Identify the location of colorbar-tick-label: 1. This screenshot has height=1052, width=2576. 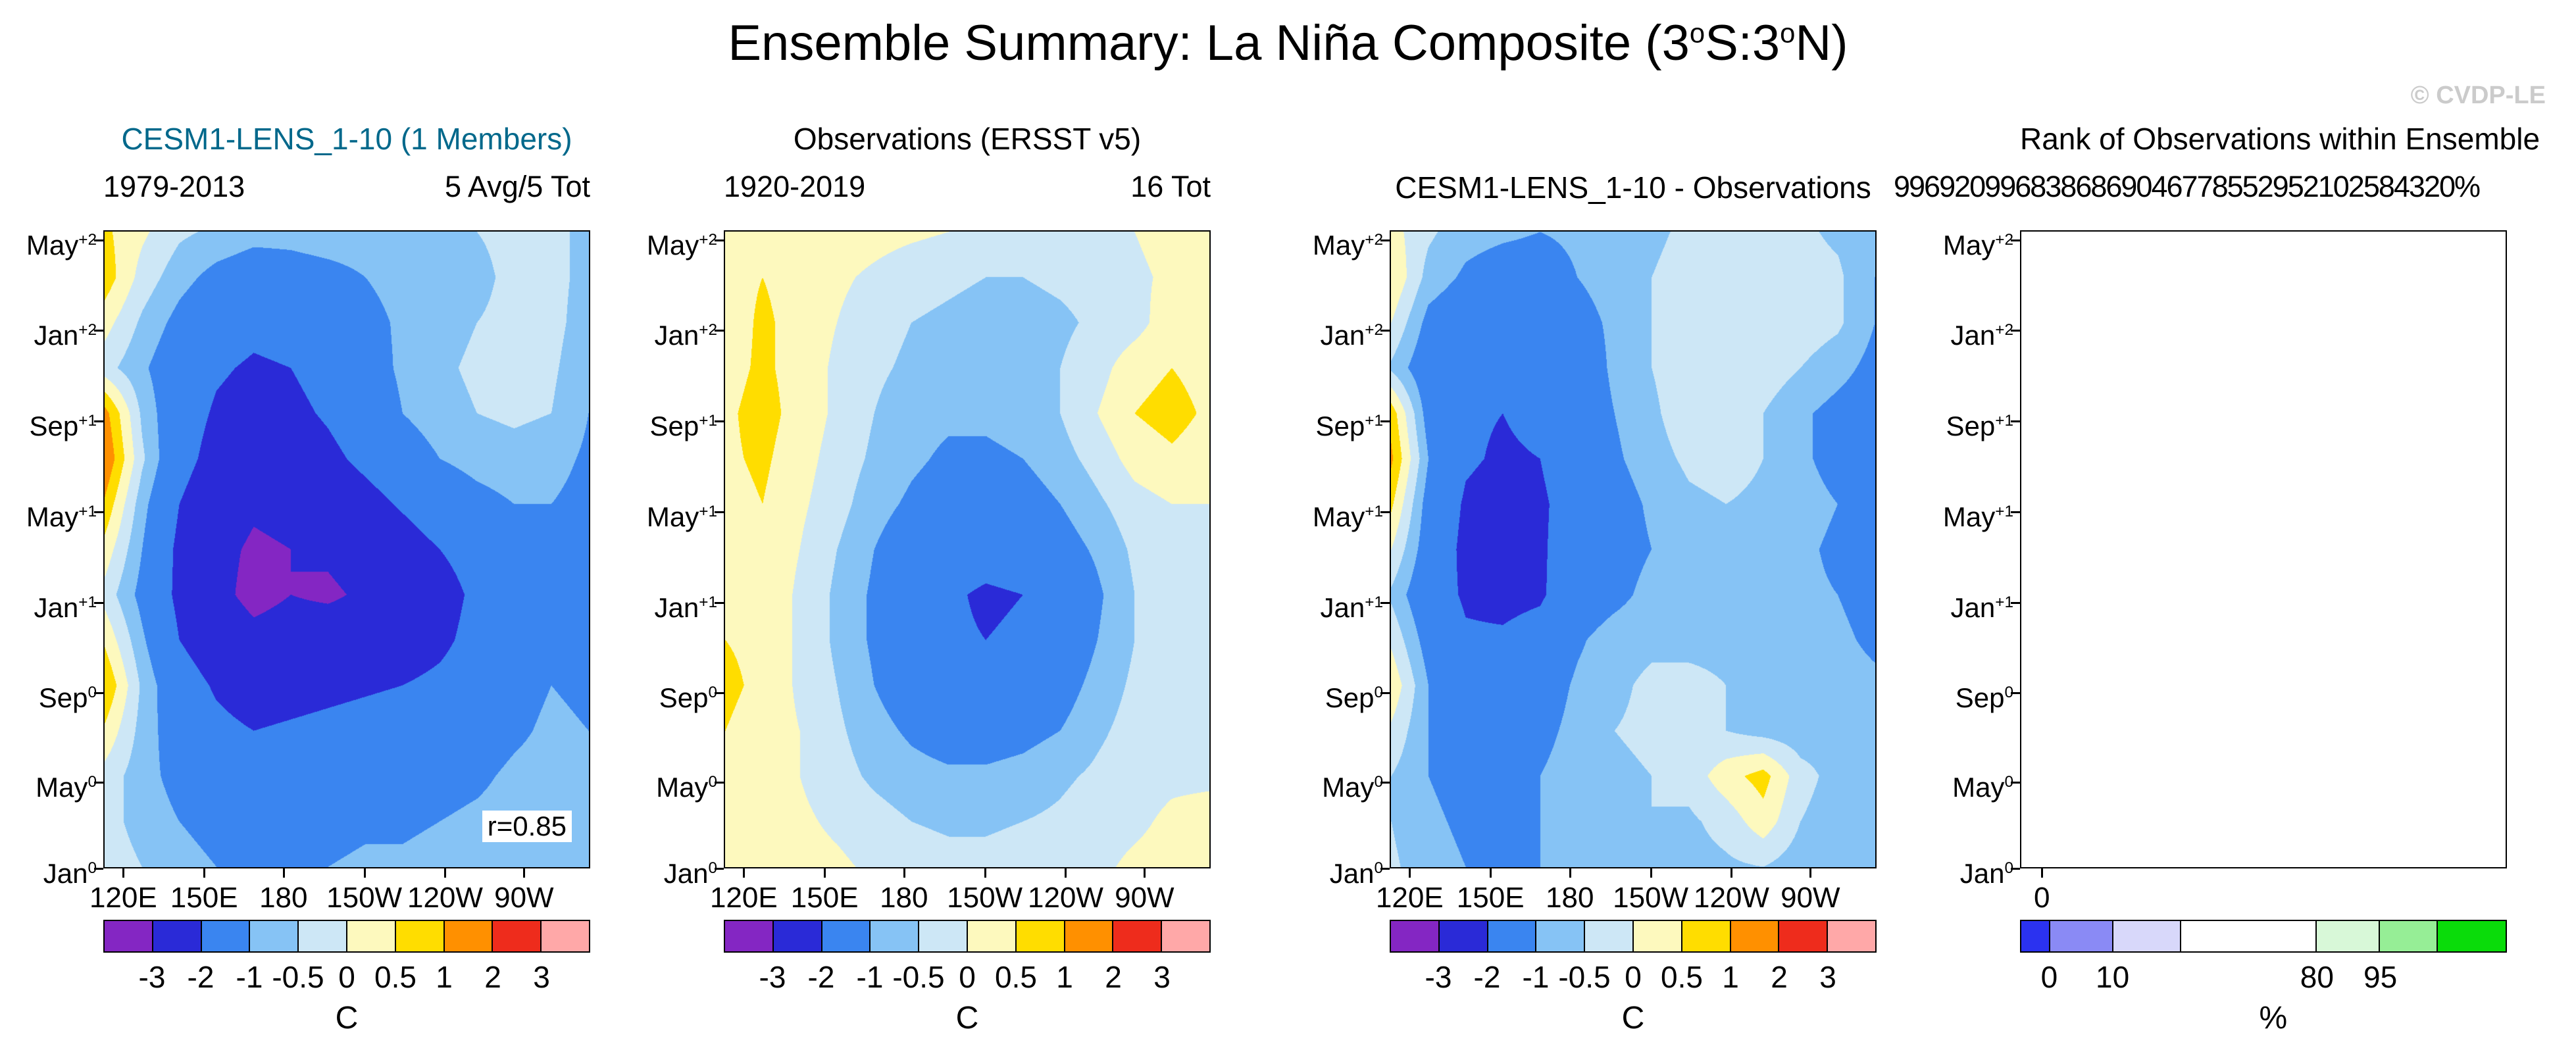
(445, 977).